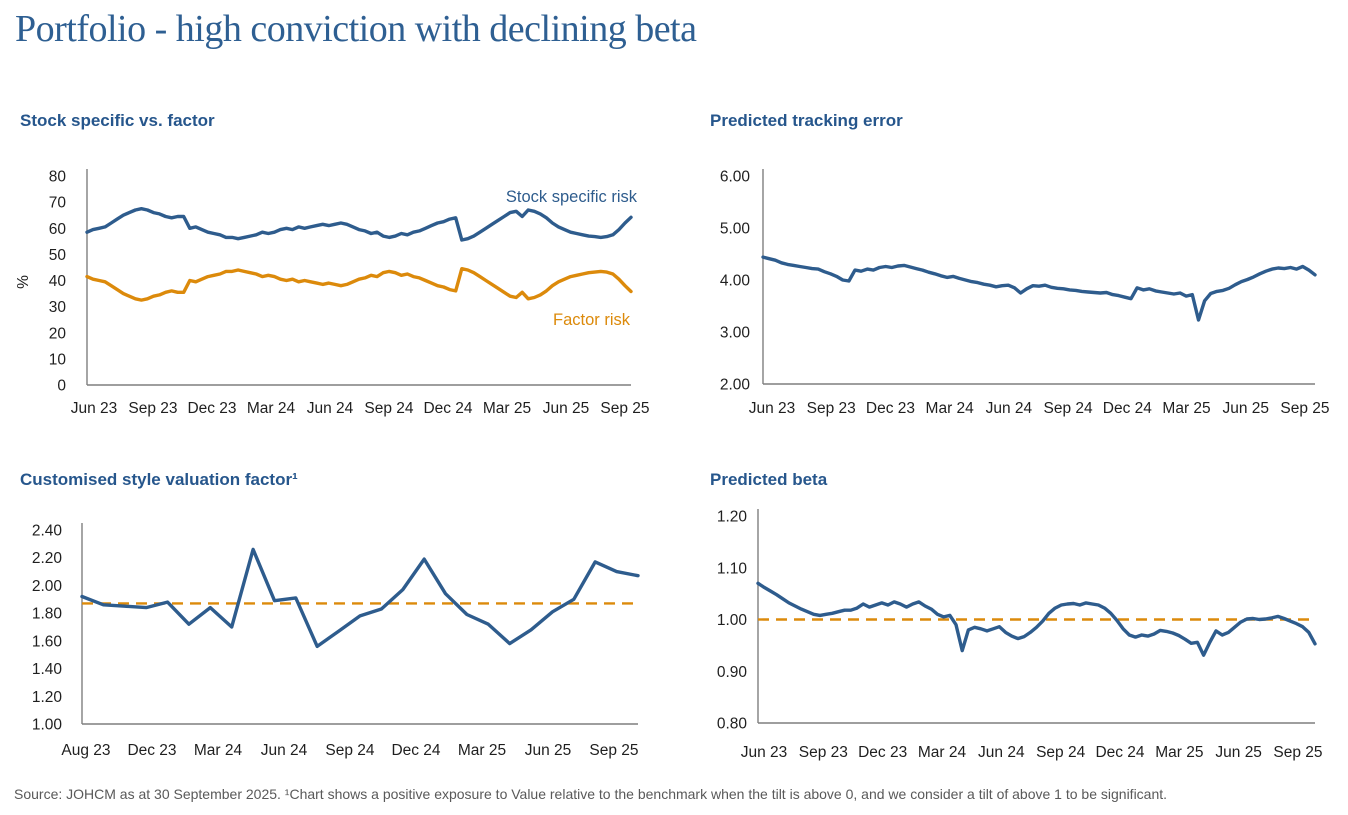  What do you see at coordinates (1036, 619) in the screenshot?
I see `series-line-predicted-beta` at bounding box center [1036, 619].